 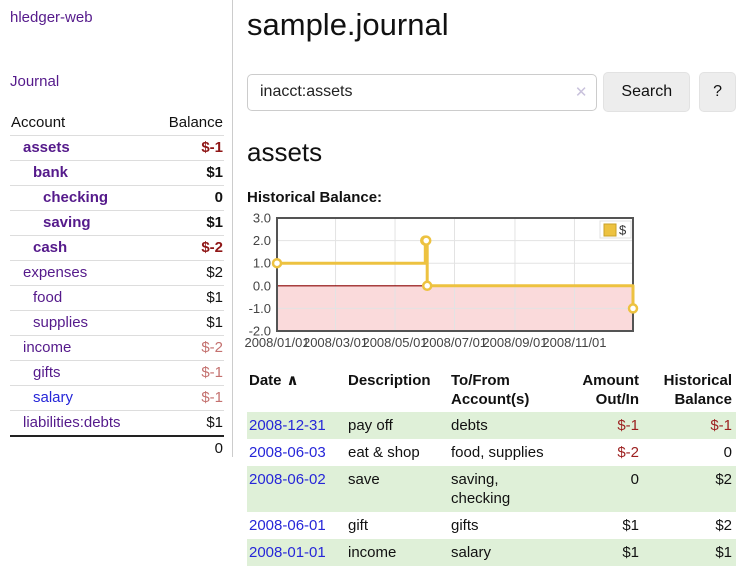 I want to click on x-axis-tick-label: 2008/07/01, so click(x=454, y=342).